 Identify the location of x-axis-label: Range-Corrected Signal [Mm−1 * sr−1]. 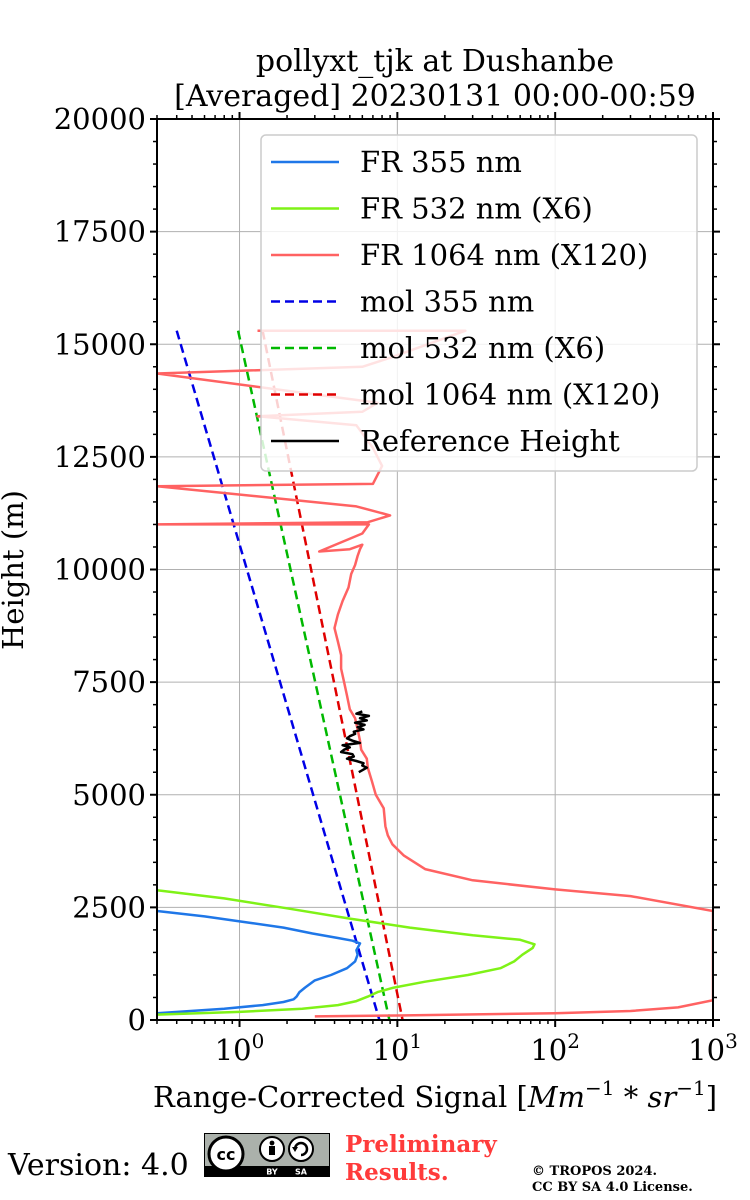
(435, 1095).